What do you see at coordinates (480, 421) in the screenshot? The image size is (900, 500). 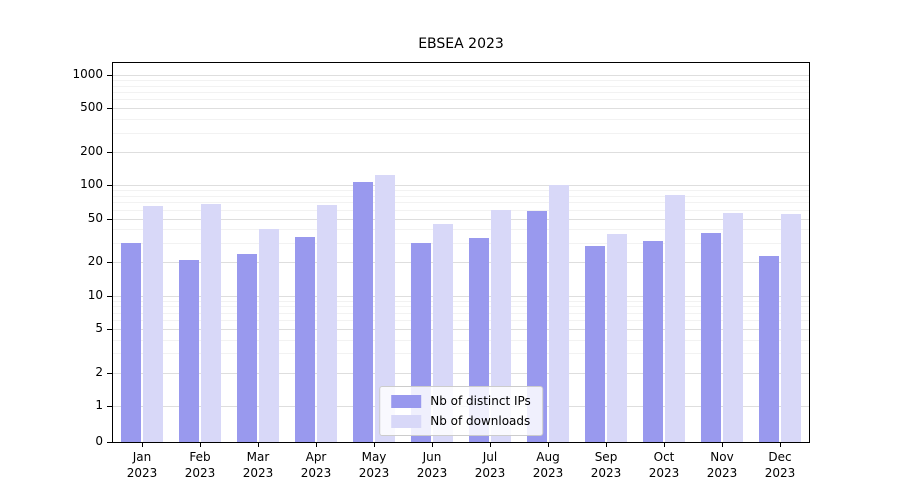 I see `legend-label-downloads: Nb of downloads` at bounding box center [480, 421].